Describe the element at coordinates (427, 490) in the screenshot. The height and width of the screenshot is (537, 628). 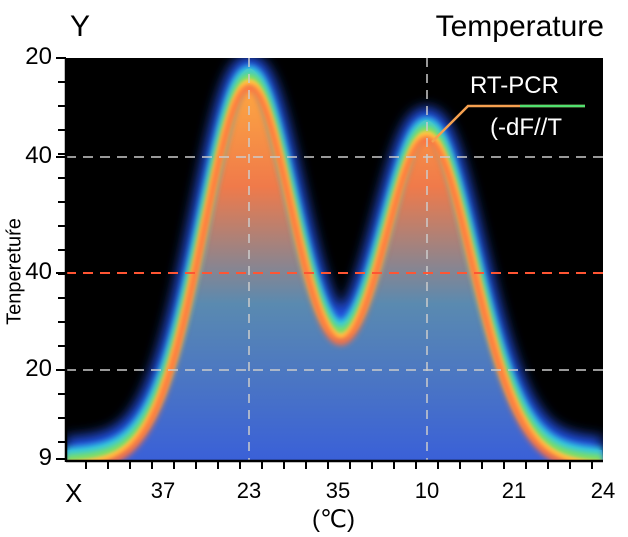
I see `x-tick-label: 10` at that location.